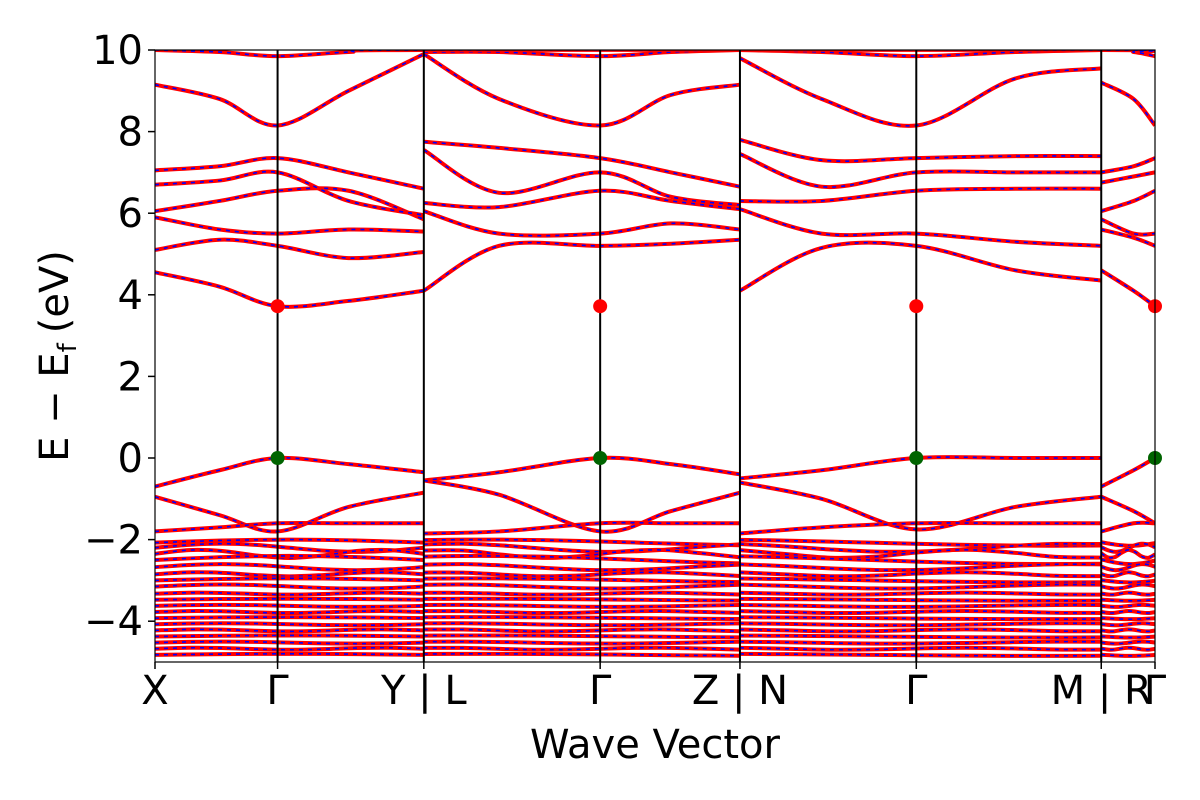 This screenshot has height=800, width=1200. I want to click on band-2-line, so click(289, 225).